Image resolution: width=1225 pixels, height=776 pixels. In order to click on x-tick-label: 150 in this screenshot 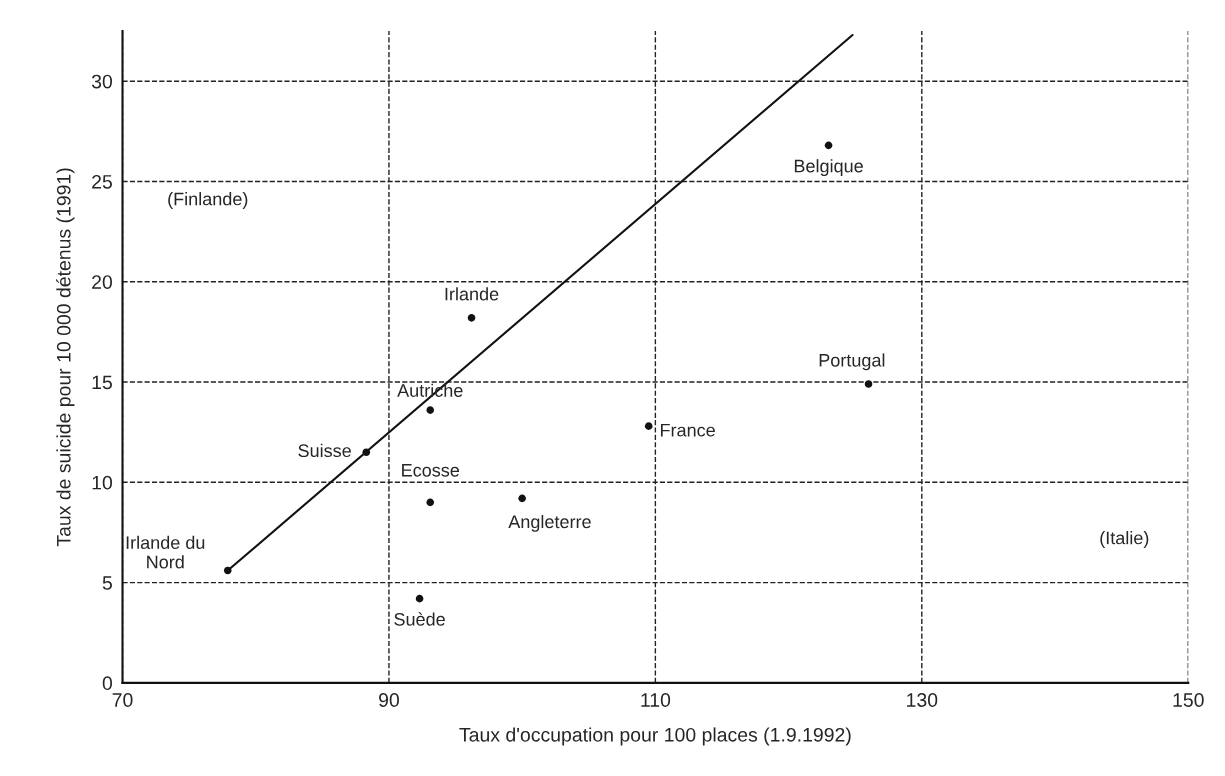, I will do `click(1188, 700)`.